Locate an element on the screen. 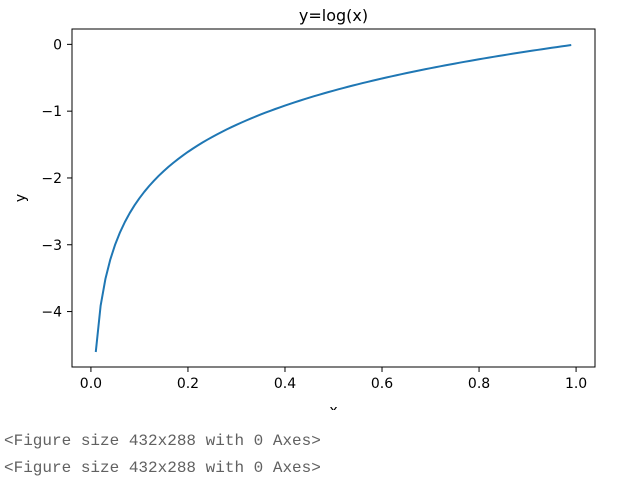 This screenshot has height=482, width=638. chart-title: y=log(x) is located at coordinates (333, 15).